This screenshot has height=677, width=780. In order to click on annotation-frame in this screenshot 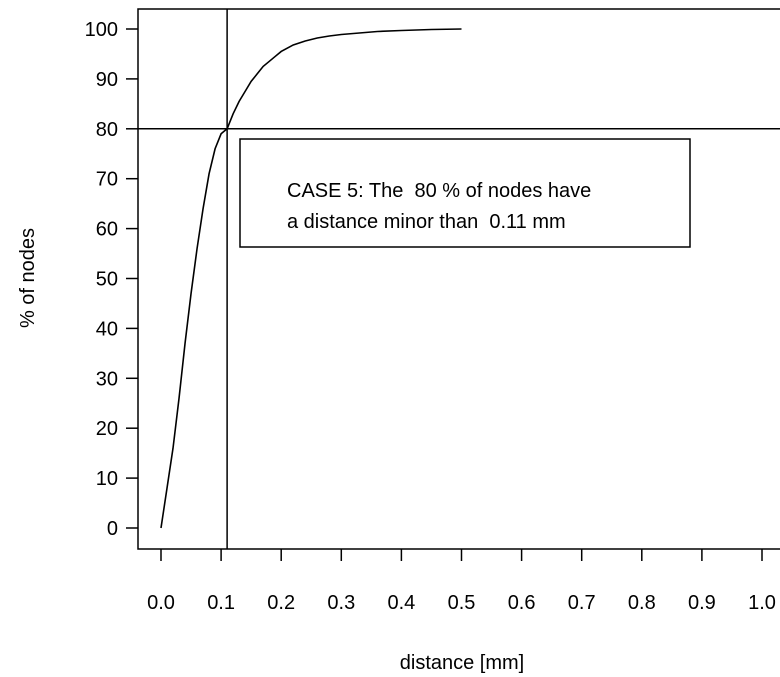, I will do `click(465, 193)`.